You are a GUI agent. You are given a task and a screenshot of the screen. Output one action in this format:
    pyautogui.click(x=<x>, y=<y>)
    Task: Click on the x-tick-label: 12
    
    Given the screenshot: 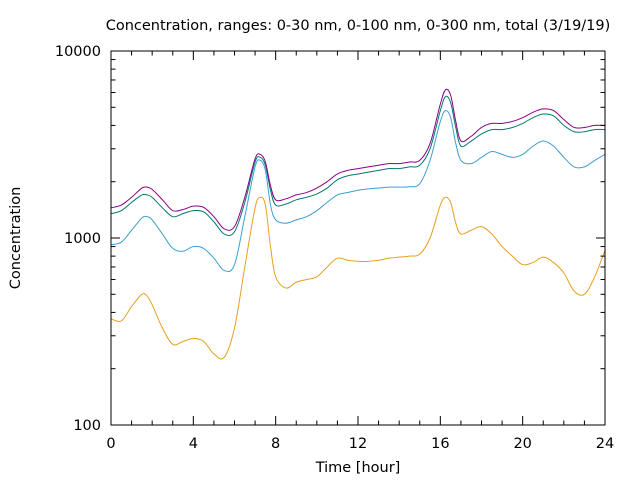 What is the action you would take?
    pyautogui.click(x=358, y=444)
    